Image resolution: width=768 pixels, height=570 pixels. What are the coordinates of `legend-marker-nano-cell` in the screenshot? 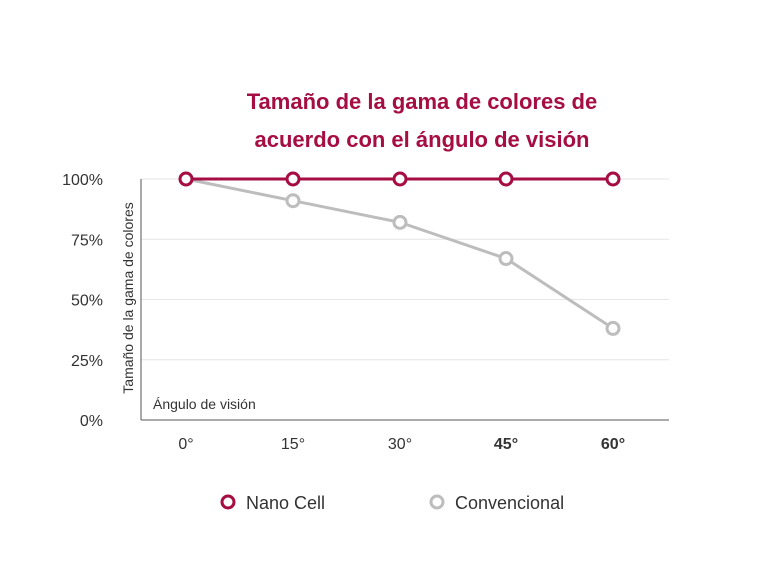 It's located at (228, 502).